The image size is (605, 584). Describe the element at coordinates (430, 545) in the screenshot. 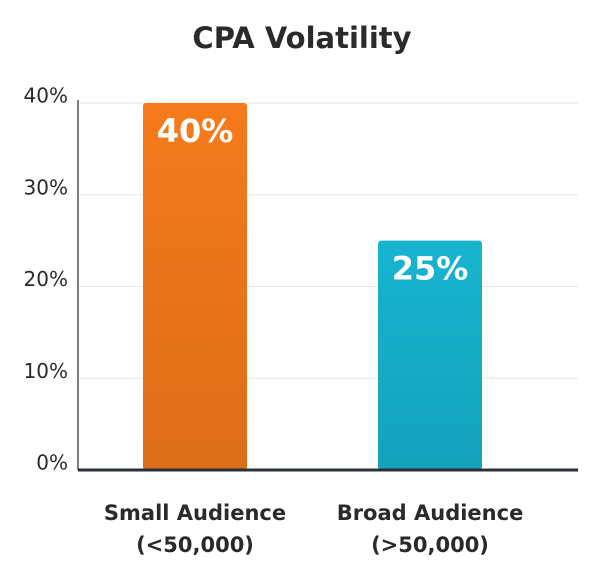

I see `x-tick-label: (>50,000)` at that location.